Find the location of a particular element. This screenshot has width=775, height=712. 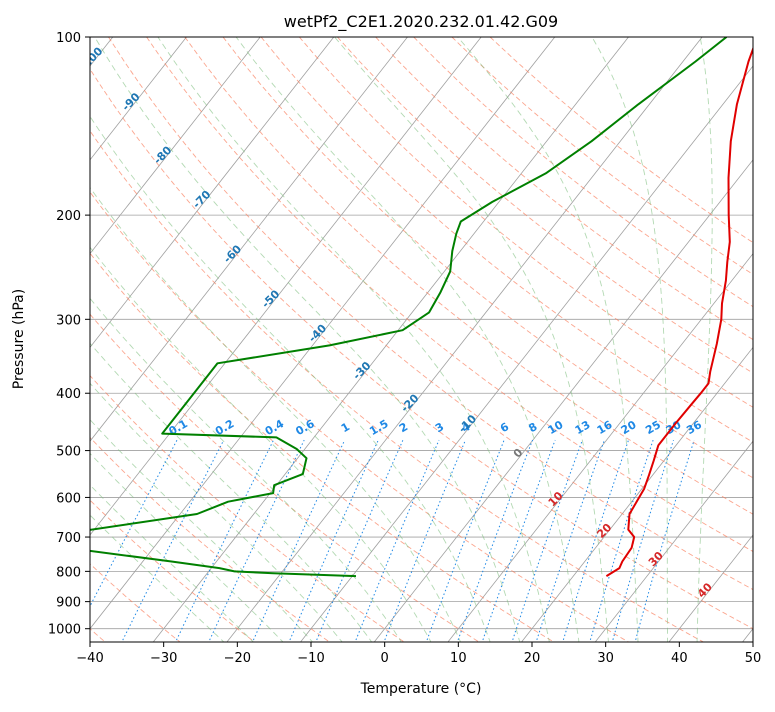

isotherm-label: 0 is located at coordinates (518, 453).